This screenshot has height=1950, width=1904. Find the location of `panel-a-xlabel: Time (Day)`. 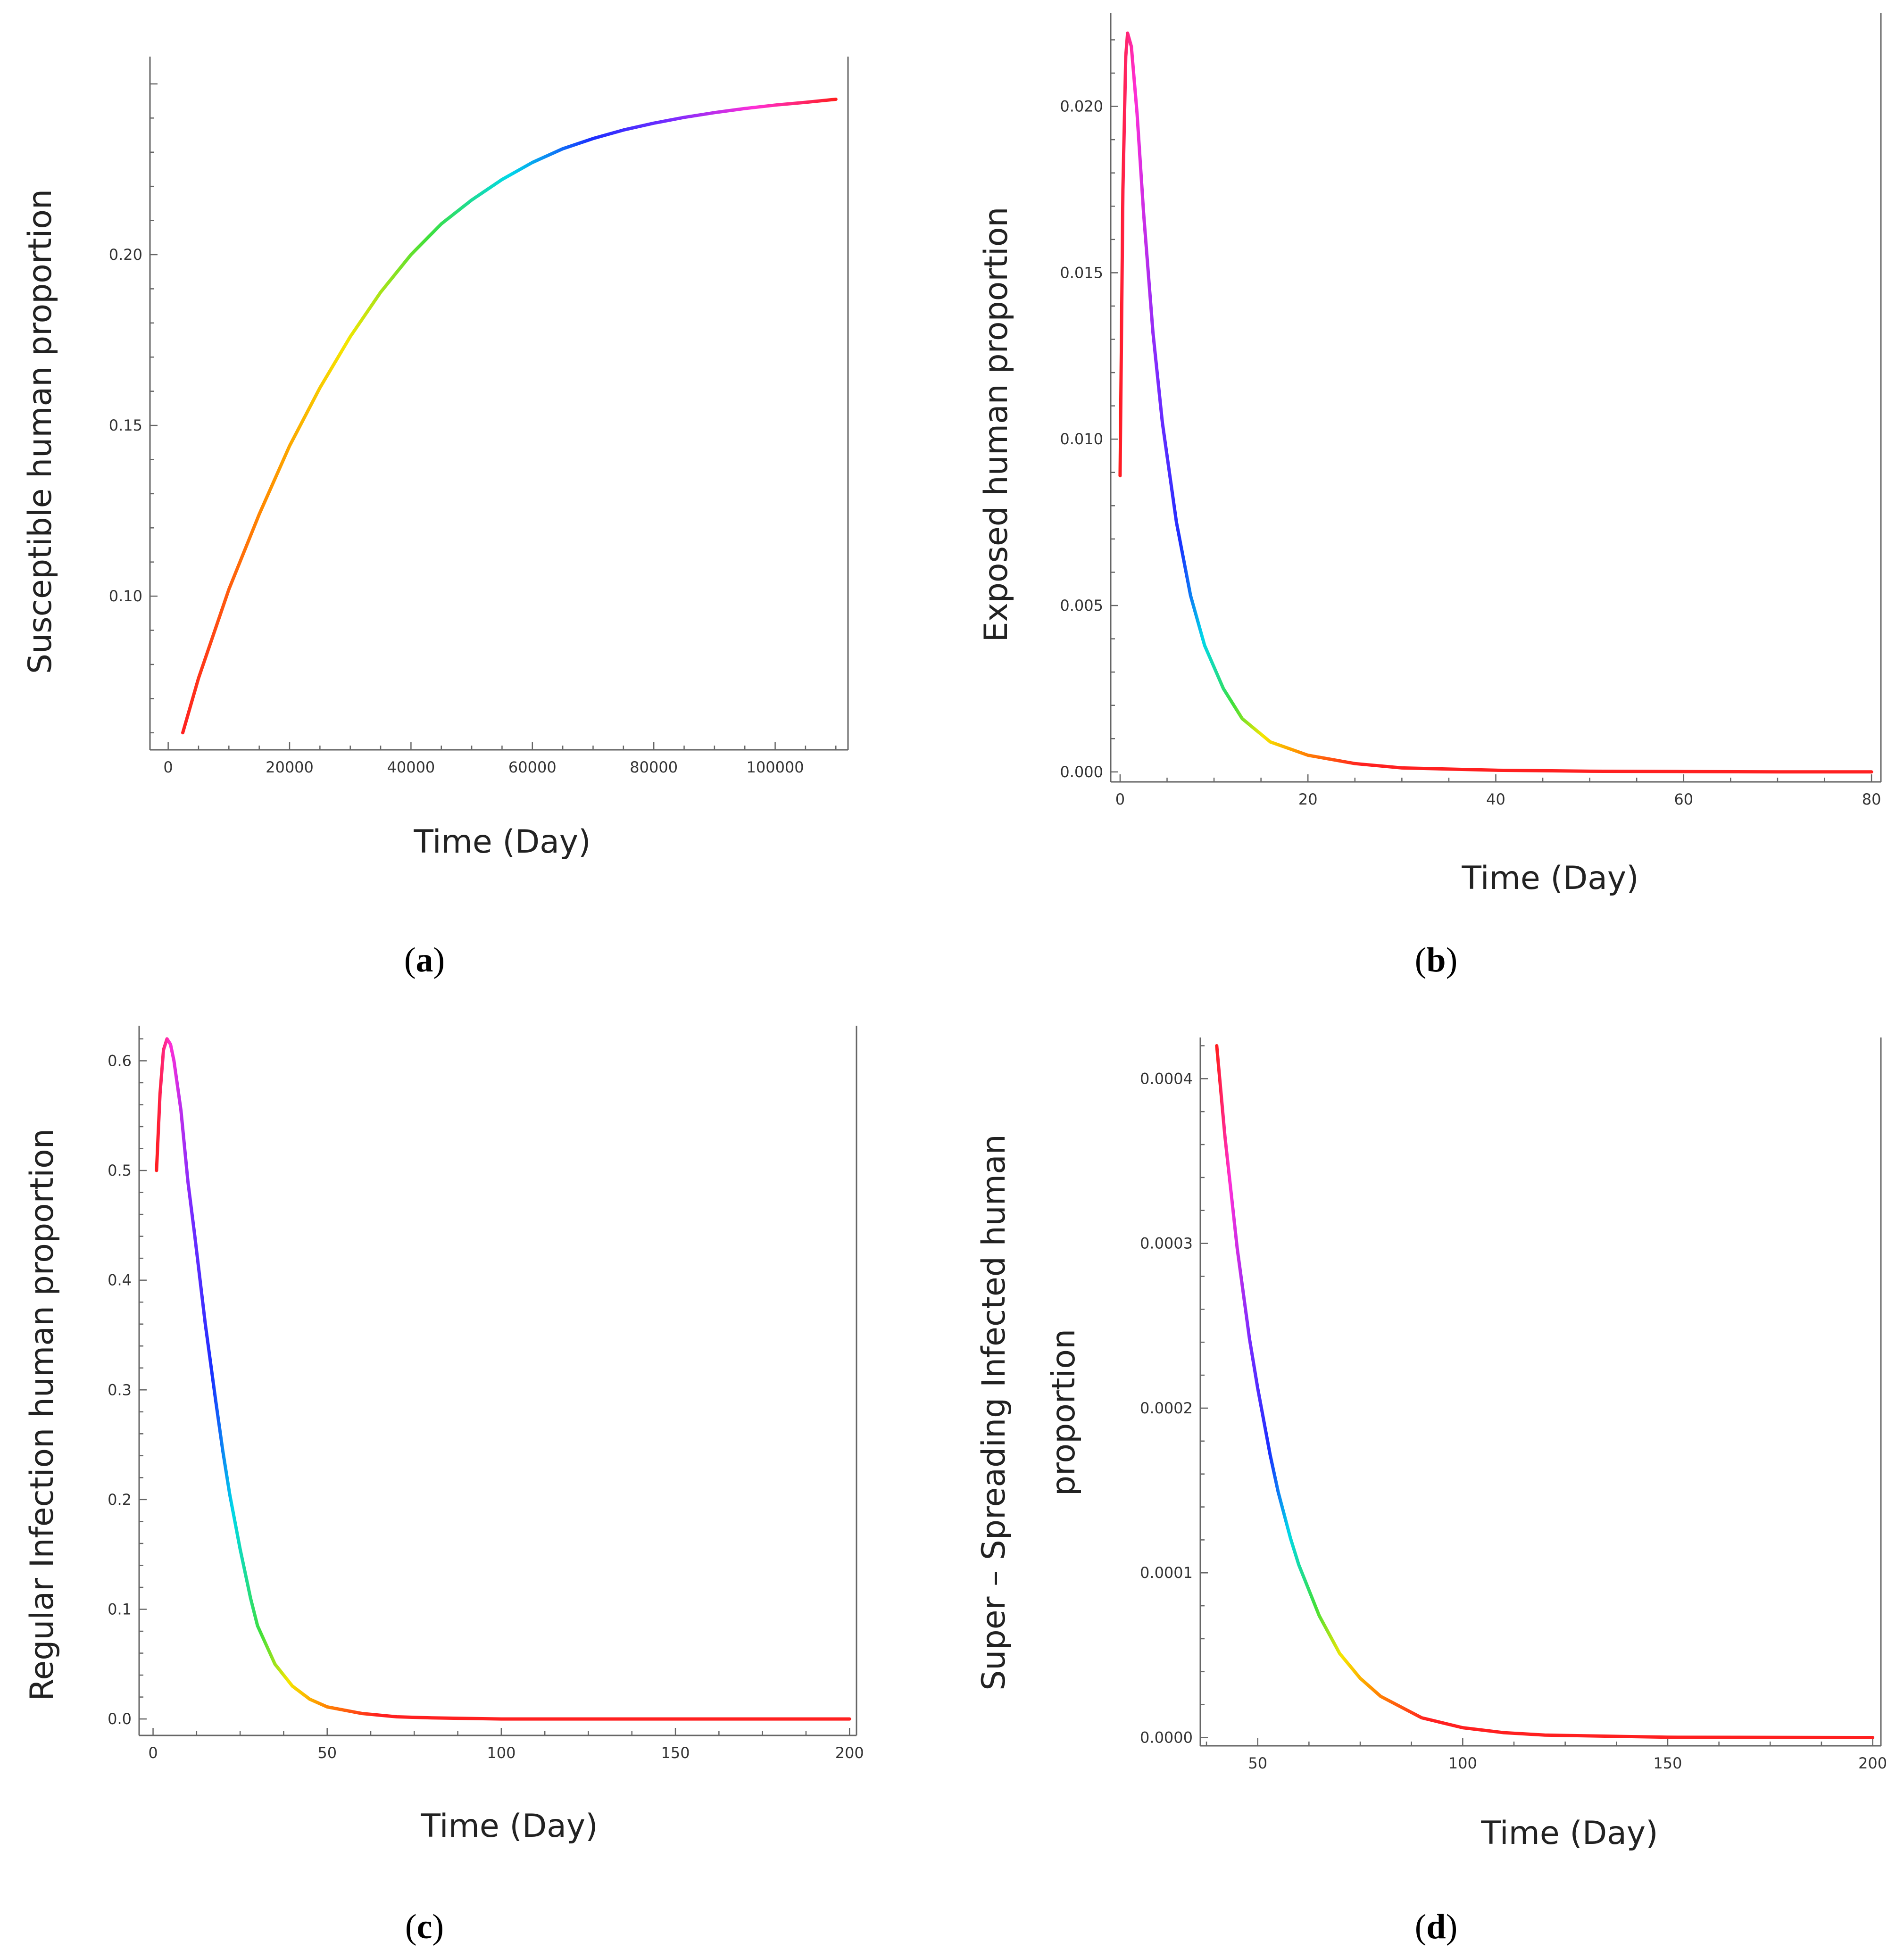

panel-a-xlabel: Time (Day) is located at coordinates (501, 842).